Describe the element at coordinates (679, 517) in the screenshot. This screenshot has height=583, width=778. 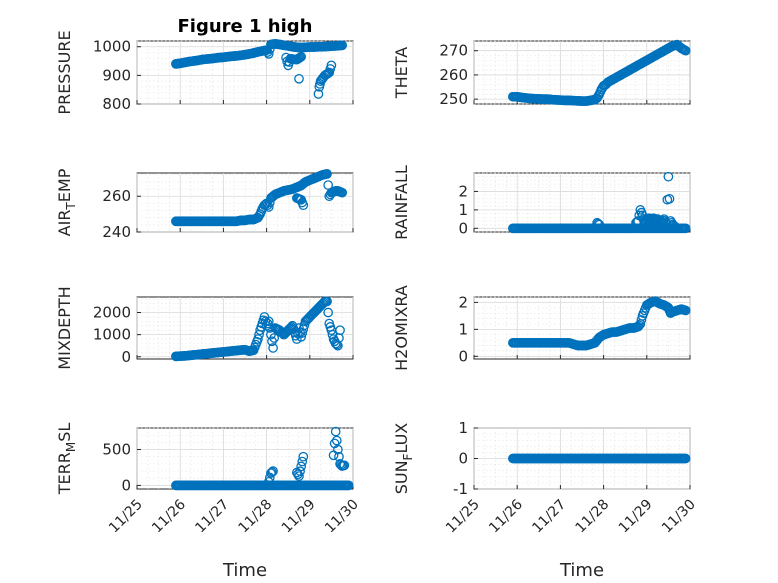
I see `x-tick-label: 11/30` at that location.